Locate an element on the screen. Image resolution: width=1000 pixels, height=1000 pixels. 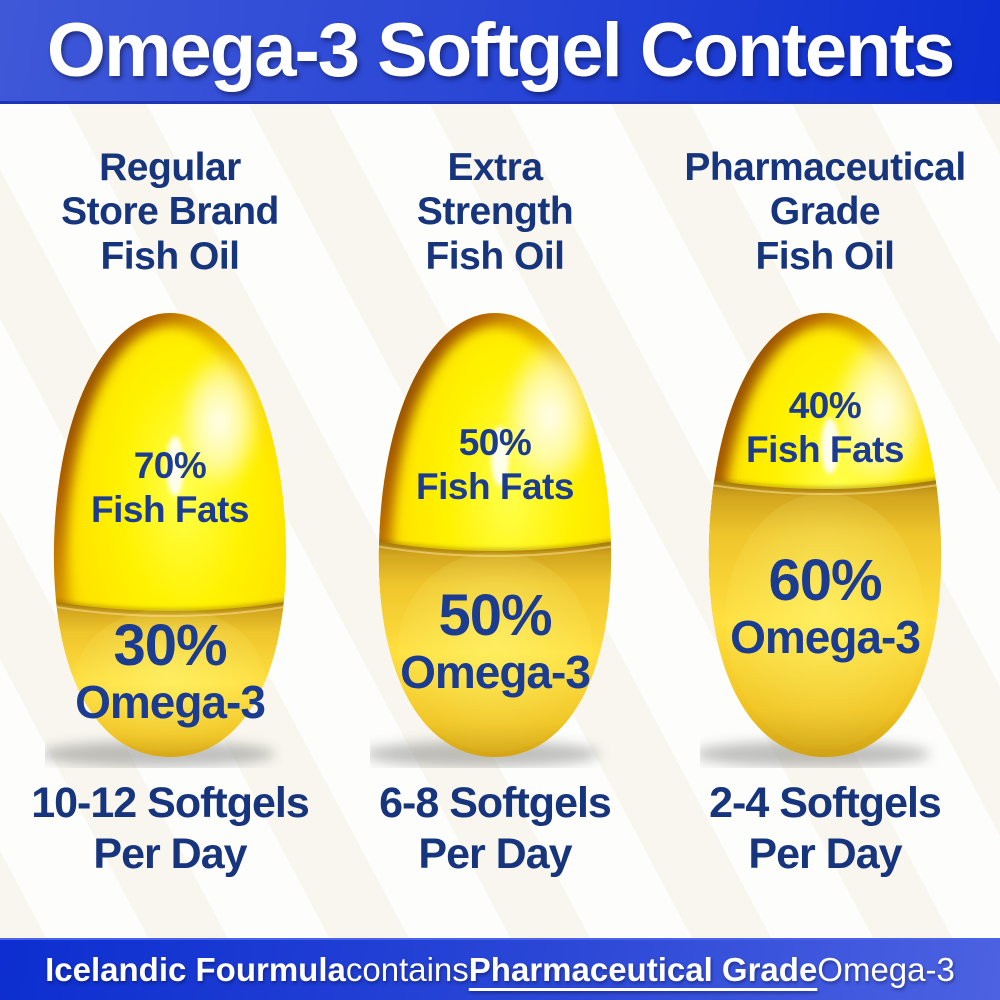
column-title-pharmaceutical: Pharmaceutical Grade Fish Oil is located at coordinates (825, 217).